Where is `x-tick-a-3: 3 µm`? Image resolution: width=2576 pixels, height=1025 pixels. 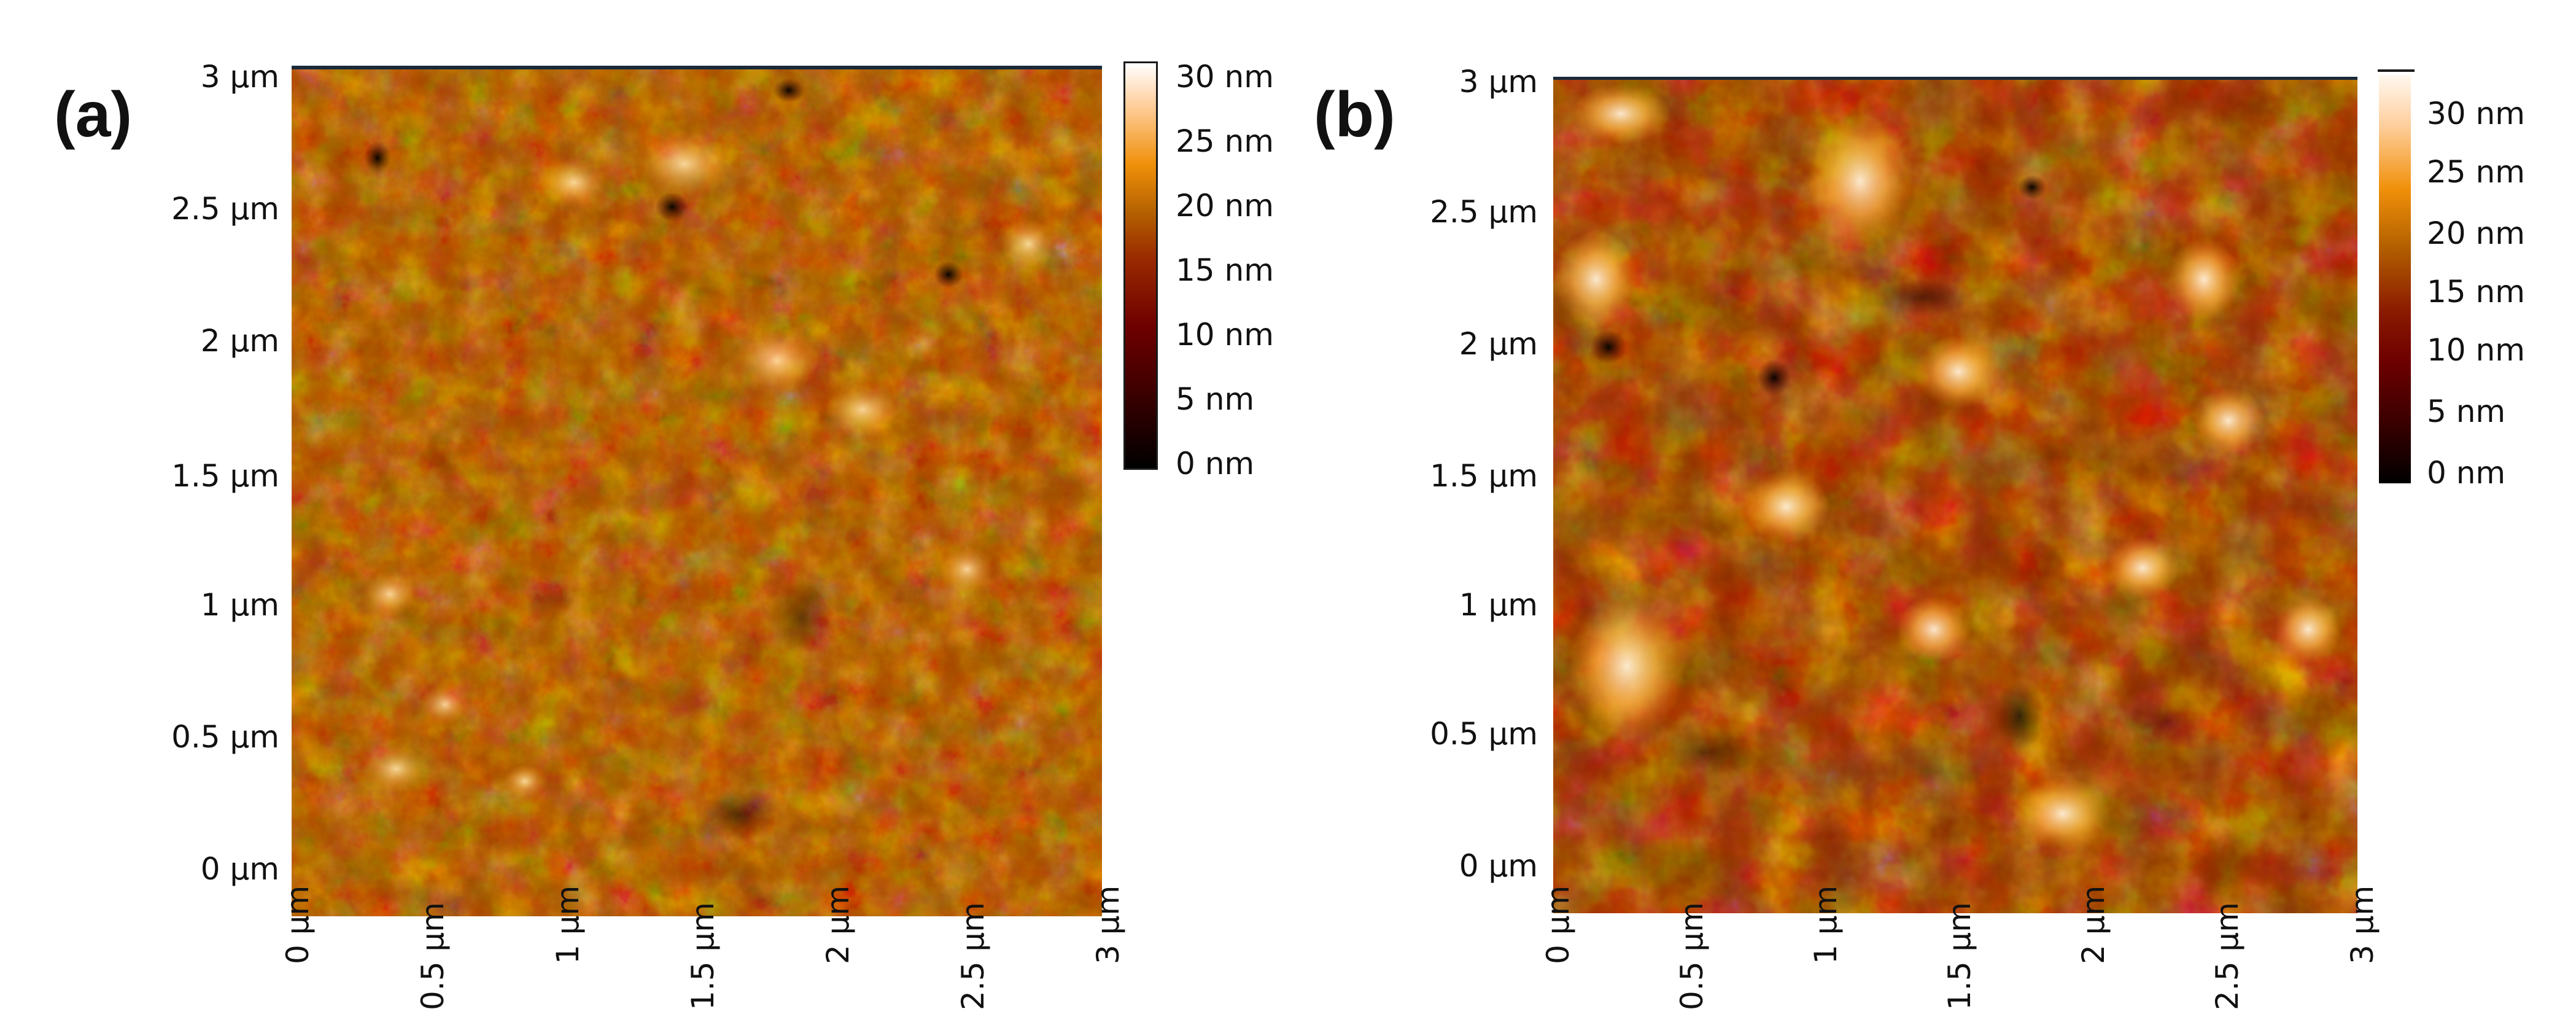 x-tick-a-3: 3 µm is located at coordinates (1108, 924).